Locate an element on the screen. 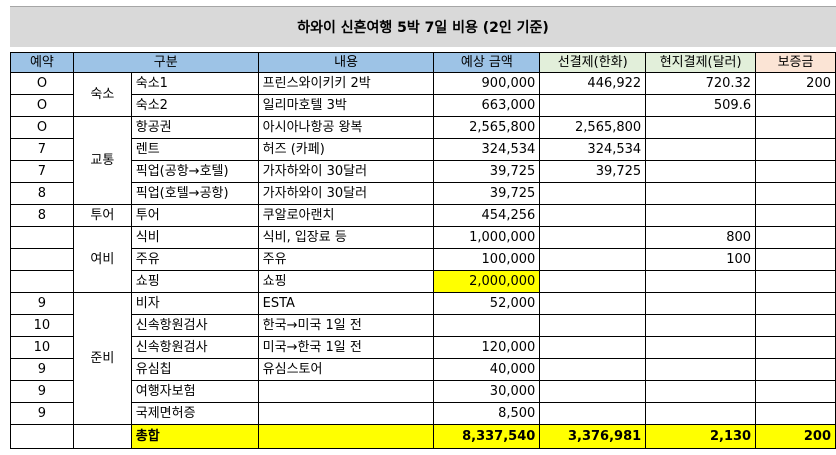 The width and height of the screenshot is (836, 455). header-local-pay: 현지결제(달러) is located at coordinates (701, 62).